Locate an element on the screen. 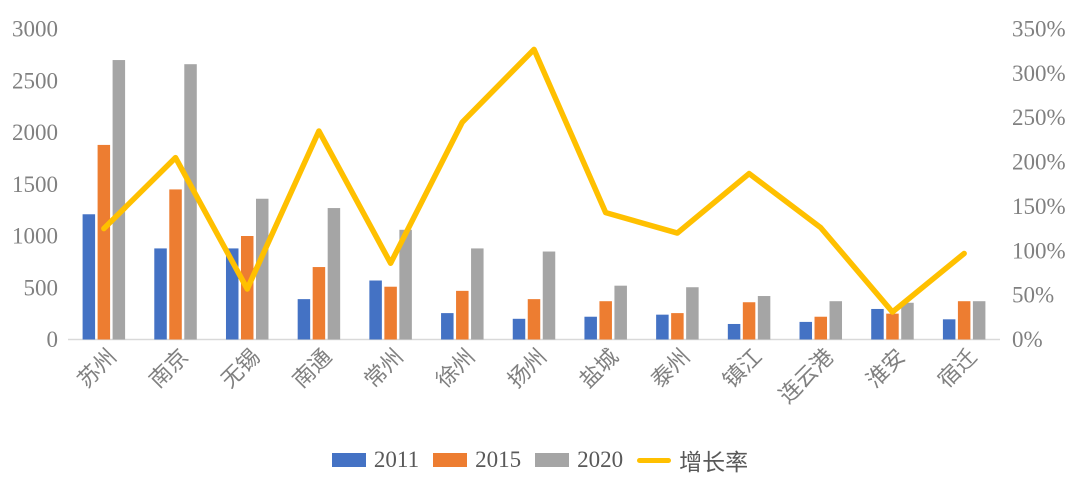  bar-2020-泰州 is located at coordinates (692, 313).